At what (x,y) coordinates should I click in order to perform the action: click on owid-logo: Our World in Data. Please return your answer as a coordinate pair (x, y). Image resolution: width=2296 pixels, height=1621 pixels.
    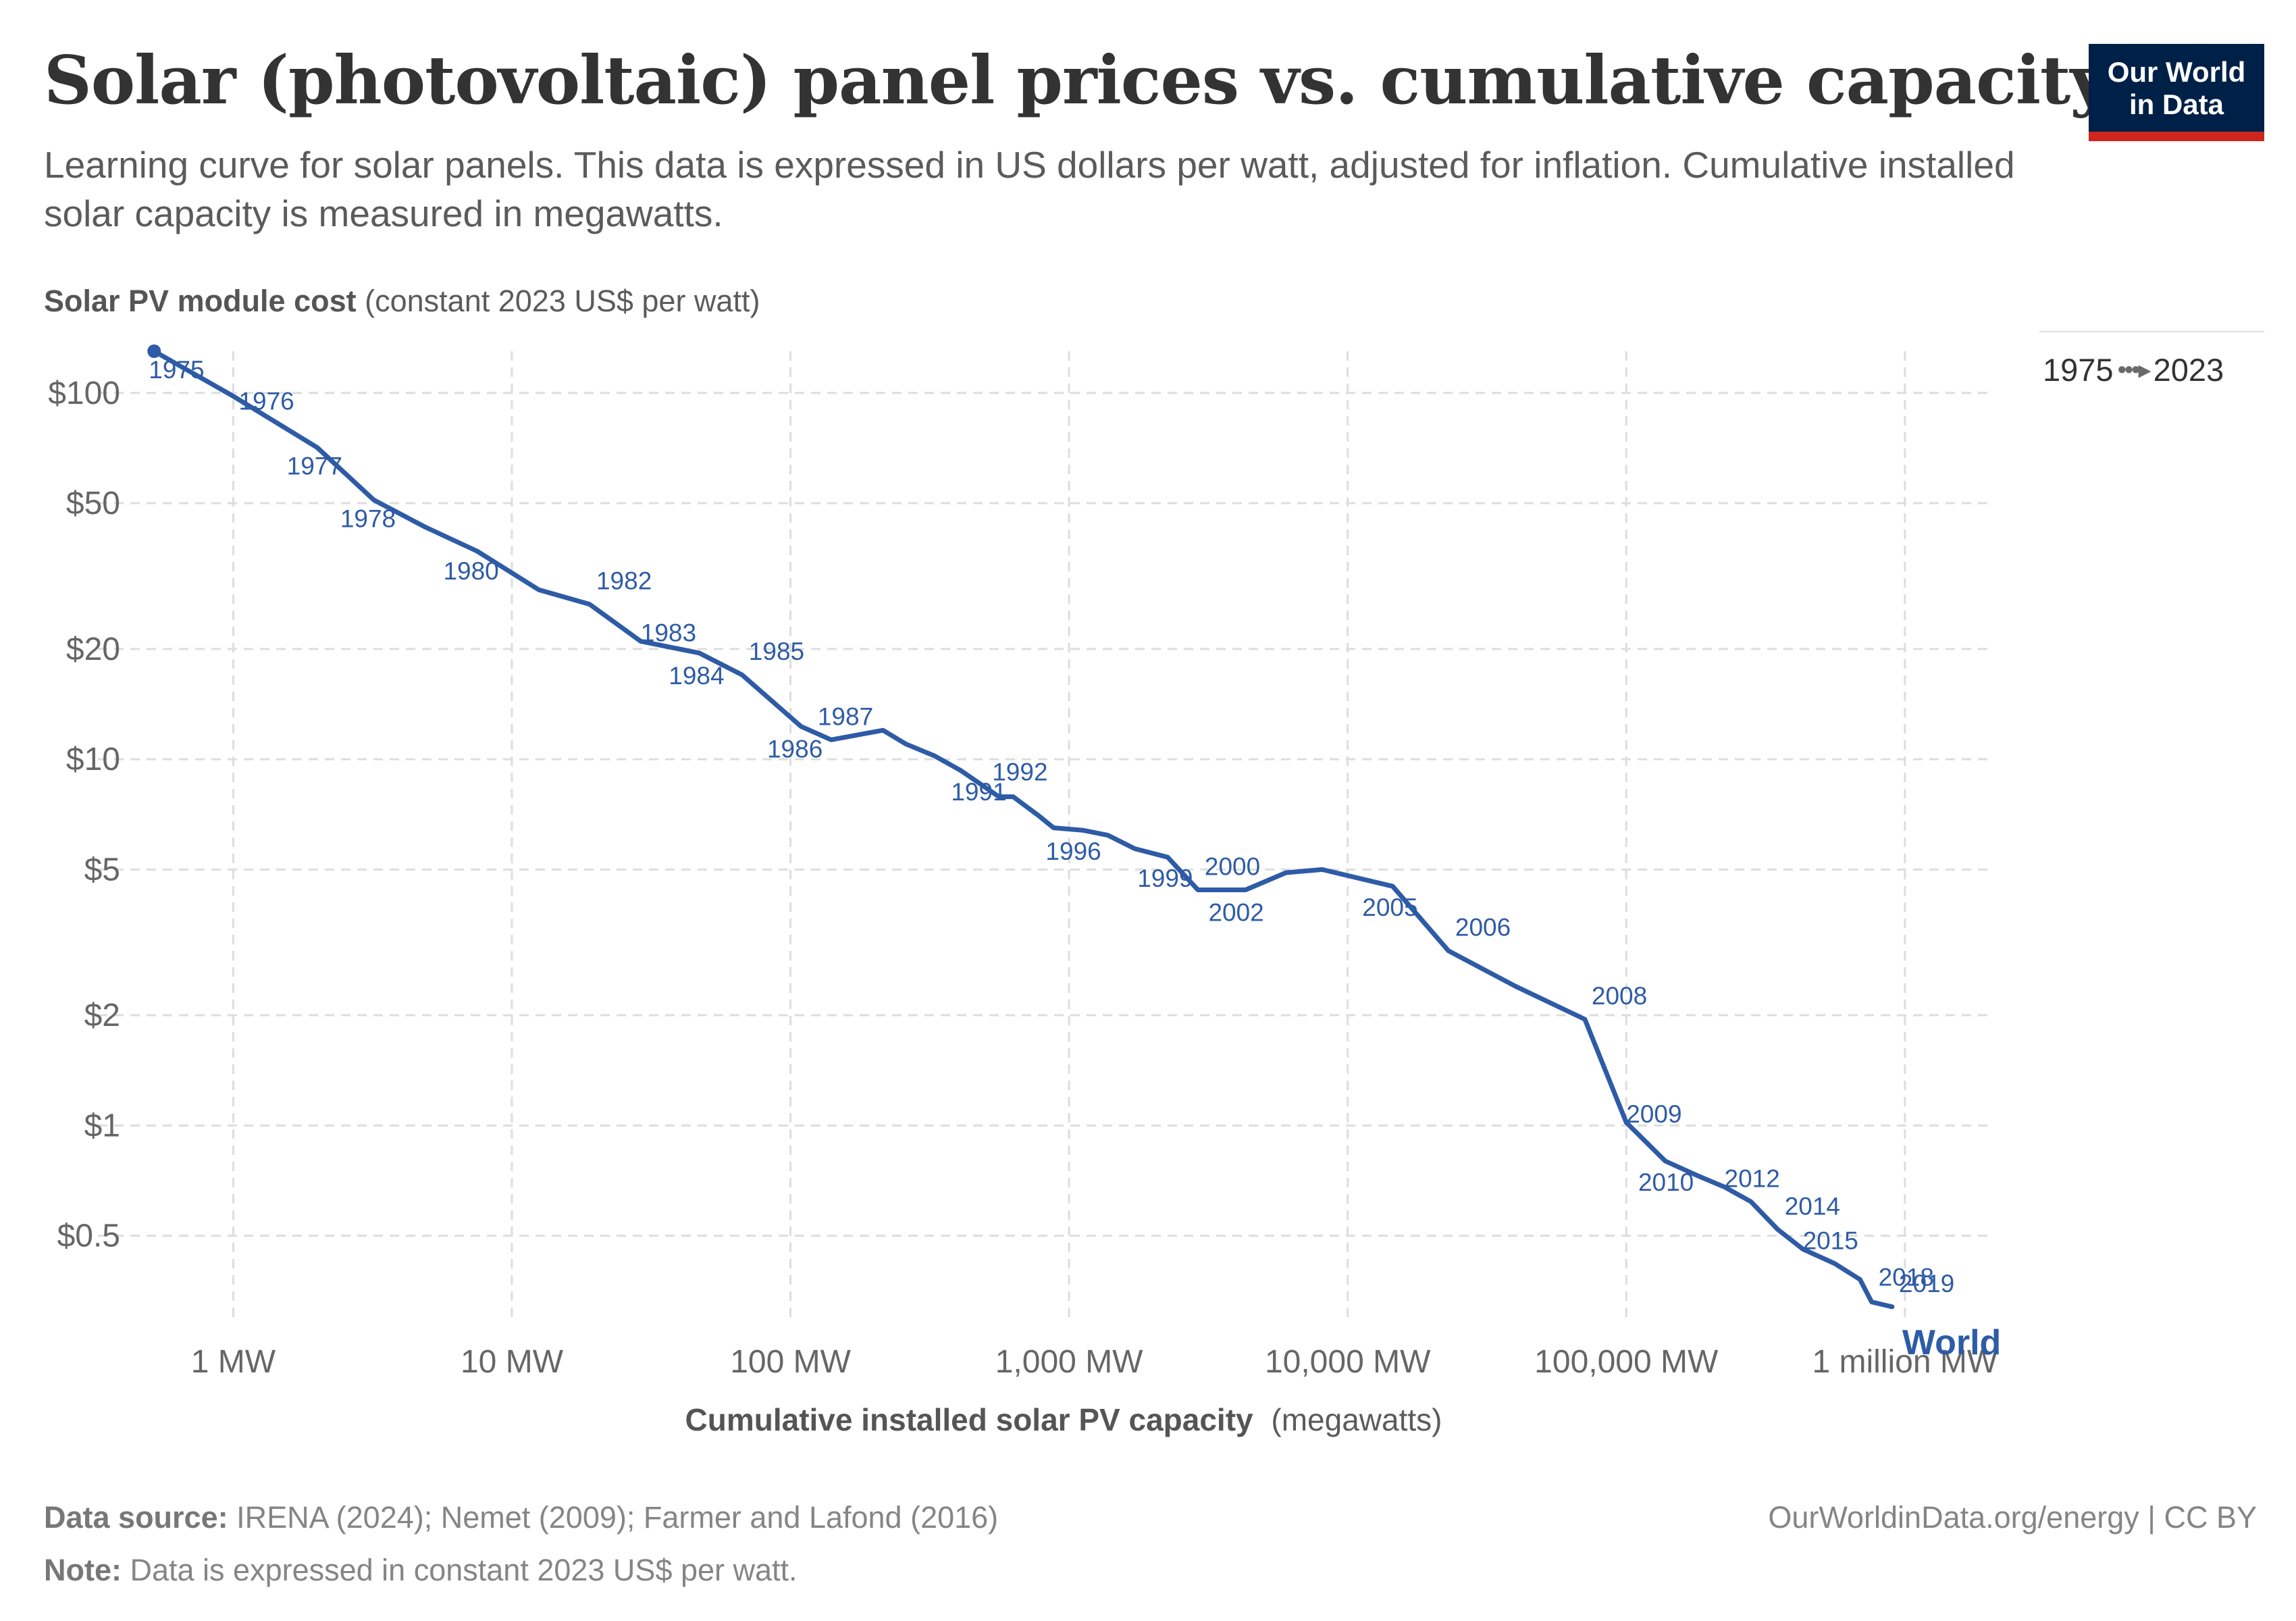
    Looking at the image, I should click on (2176, 92).